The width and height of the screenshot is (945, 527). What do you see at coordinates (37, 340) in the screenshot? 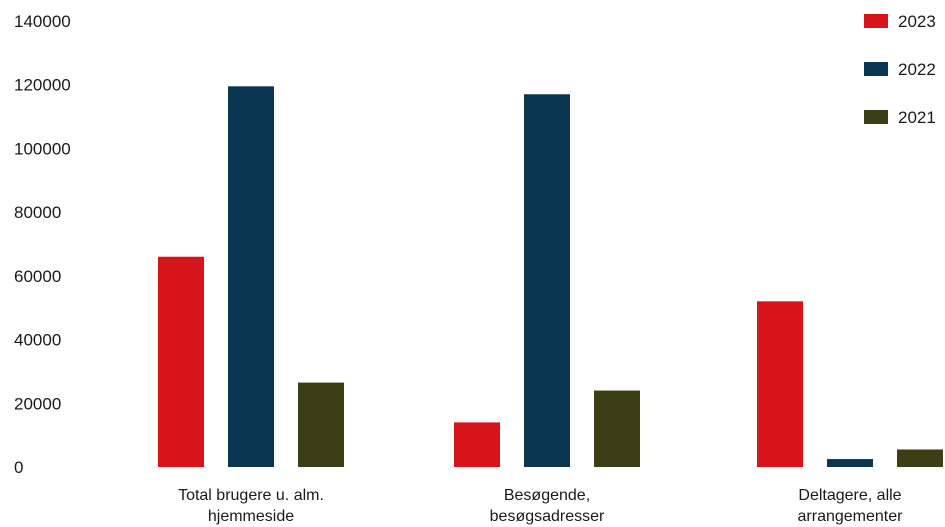
I see `y-tick-label: 40000` at bounding box center [37, 340].